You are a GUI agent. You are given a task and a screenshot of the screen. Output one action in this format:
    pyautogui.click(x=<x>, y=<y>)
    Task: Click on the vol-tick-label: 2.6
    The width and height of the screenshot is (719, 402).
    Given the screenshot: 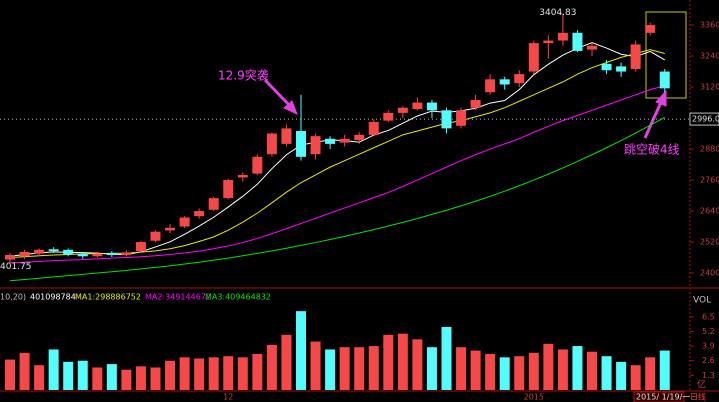 What is the action you would take?
    pyautogui.click(x=708, y=360)
    